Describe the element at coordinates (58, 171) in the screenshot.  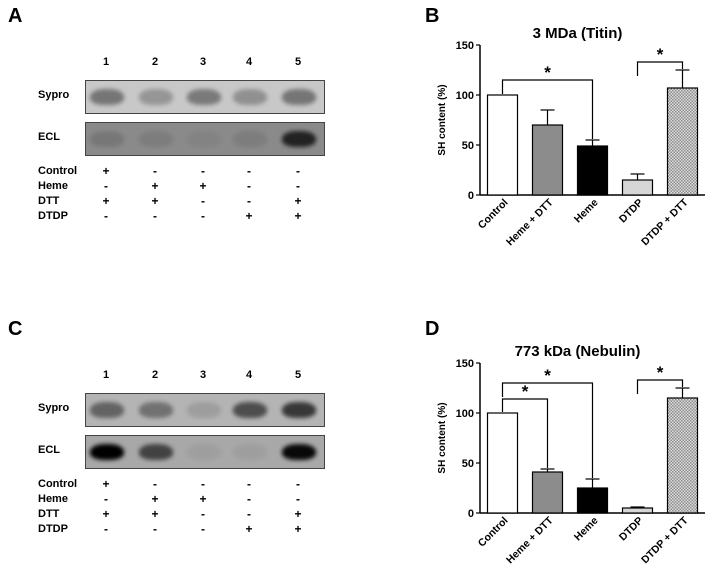
I see `condition-label-control: Control` at that location.